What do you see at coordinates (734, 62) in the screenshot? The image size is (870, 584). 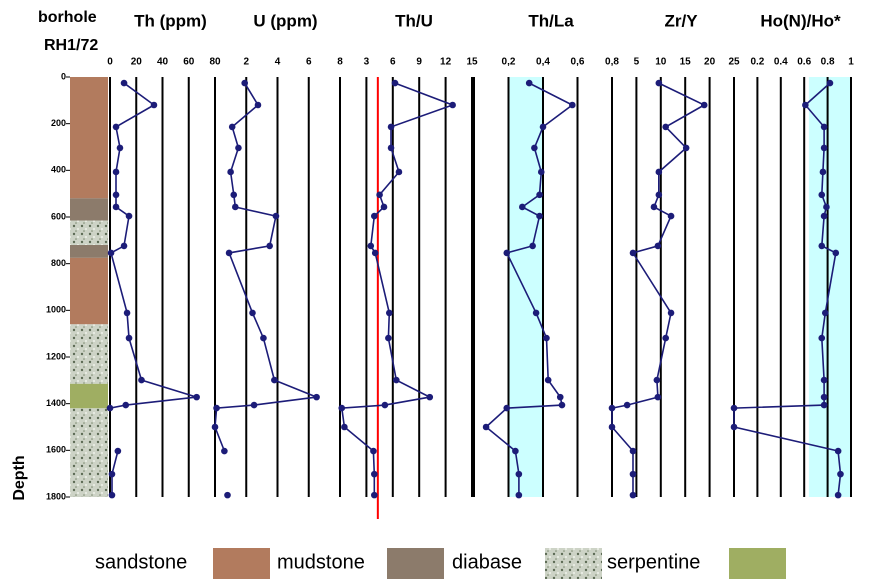 I see `x-tick-label: 25` at bounding box center [734, 62].